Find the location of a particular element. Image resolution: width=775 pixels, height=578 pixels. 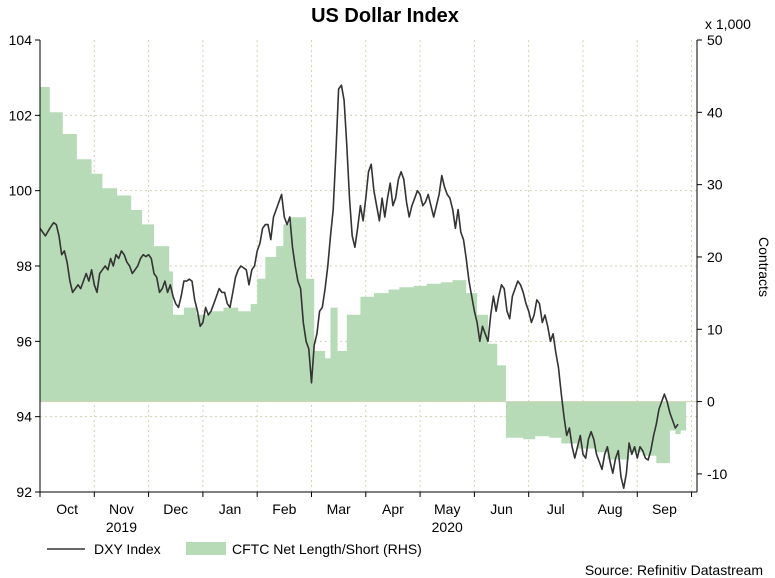

left-tick-label: 98 is located at coordinates (24, 266).